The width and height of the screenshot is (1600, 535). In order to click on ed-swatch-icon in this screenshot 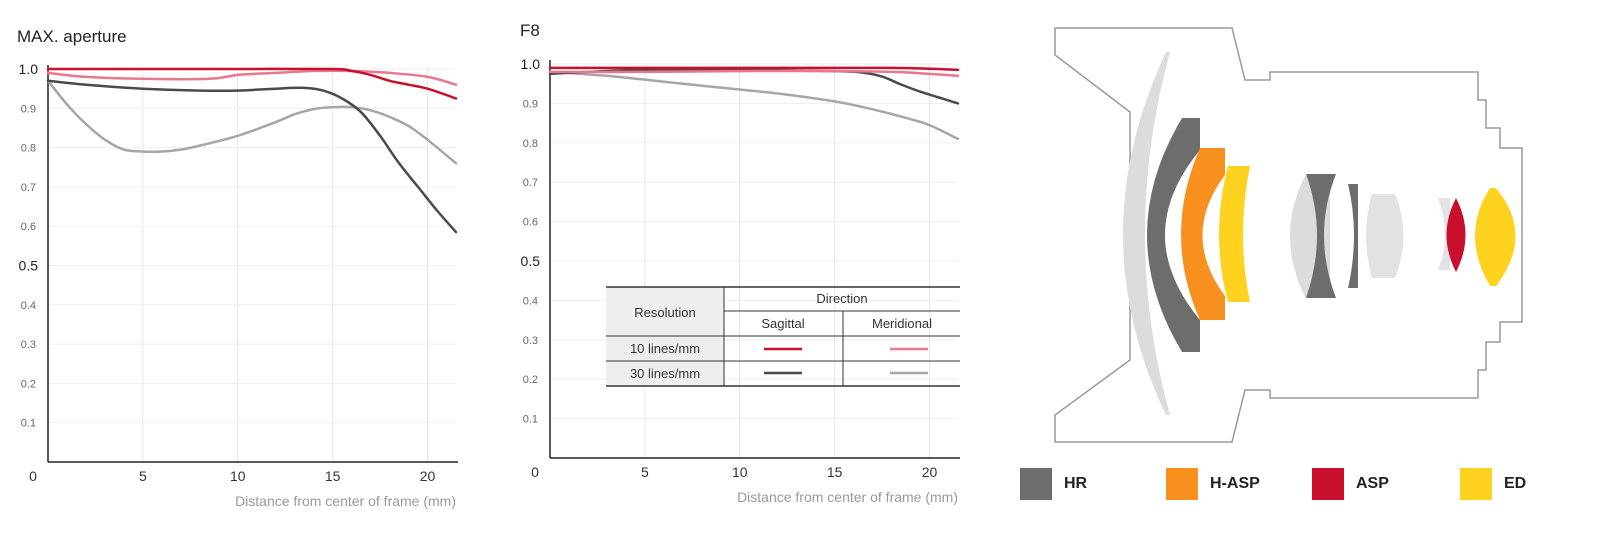, I will do `click(1476, 484)`.